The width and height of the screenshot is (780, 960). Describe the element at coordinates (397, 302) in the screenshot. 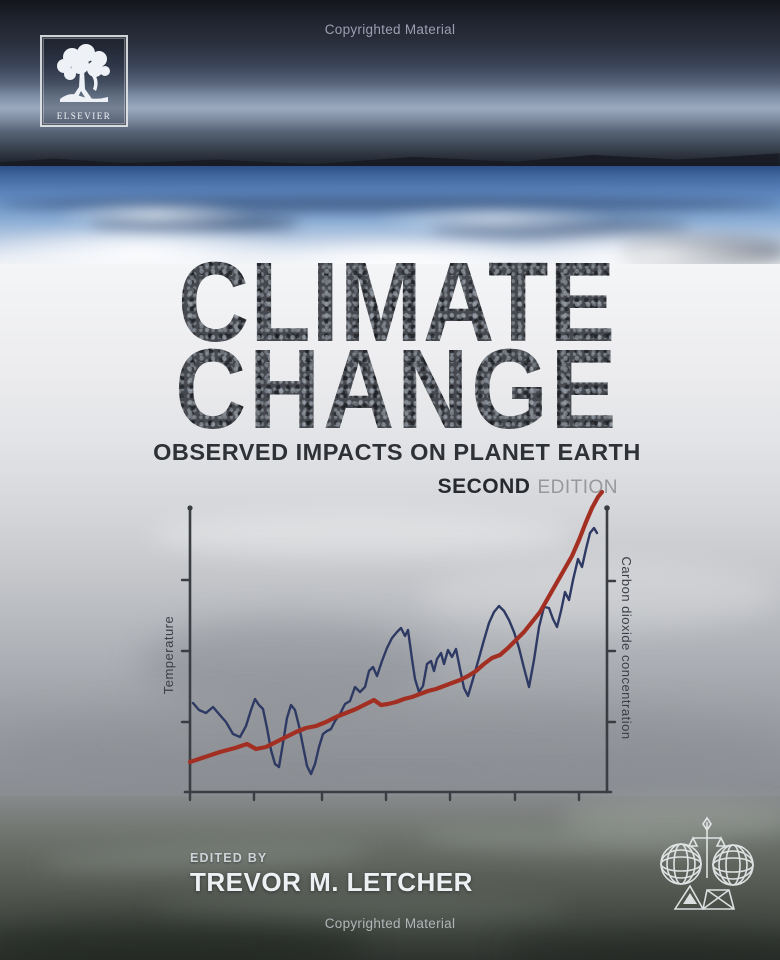

I see `book-title-line1: CLIMATE` at that location.